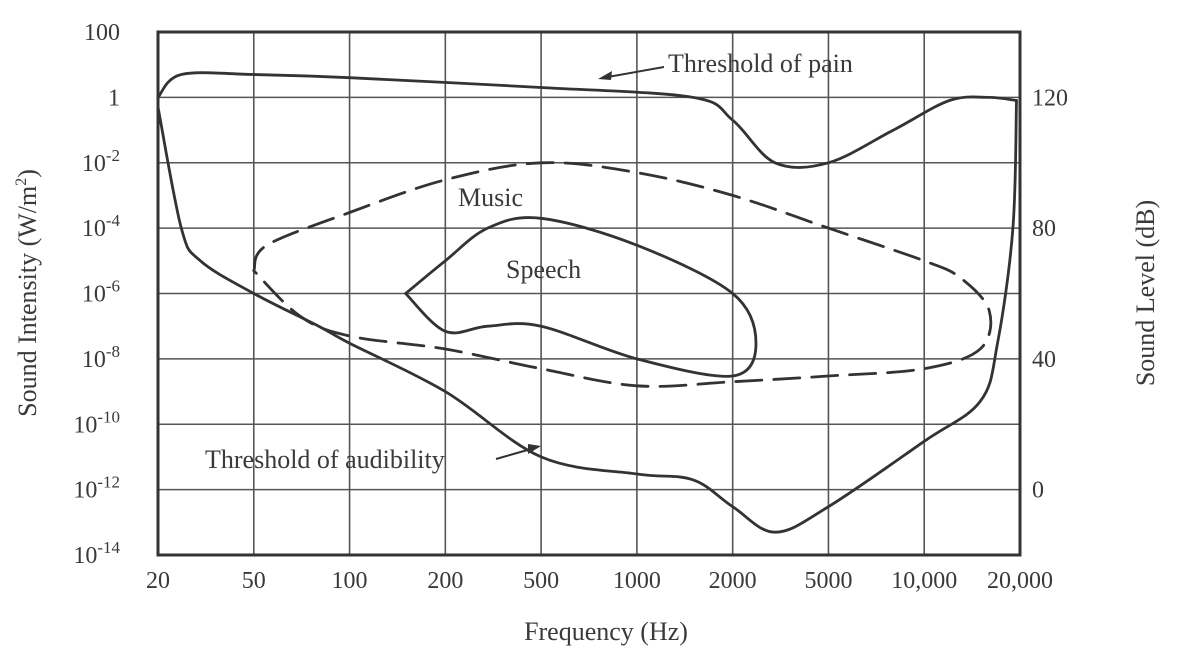  I want to click on y-tick-label: 10⁻¹⁰, so click(96, 422).